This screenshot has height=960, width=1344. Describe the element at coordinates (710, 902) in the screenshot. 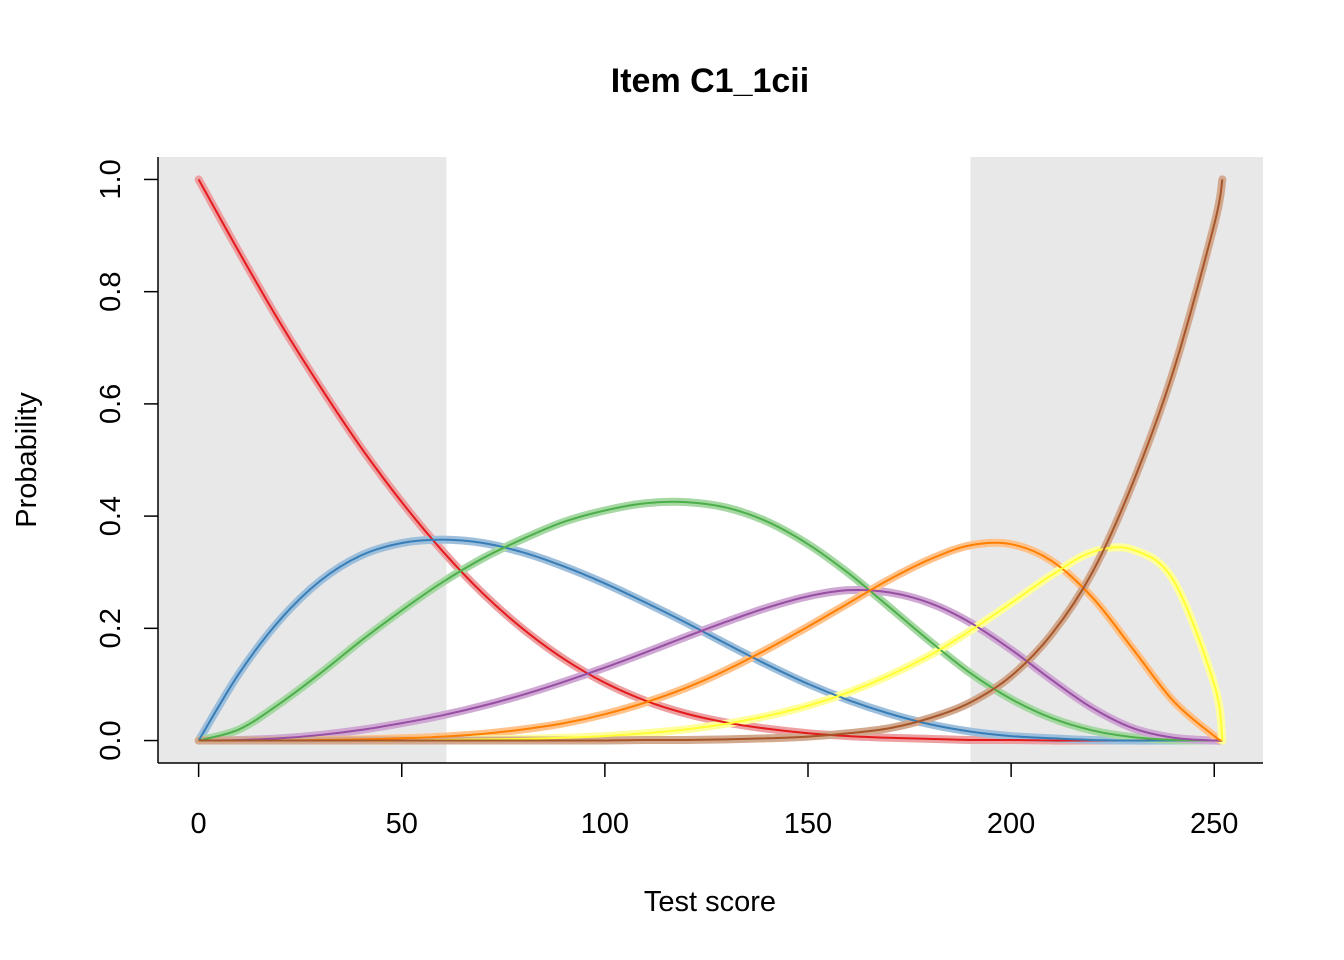

I see `x-axis-label: Test score` at that location.